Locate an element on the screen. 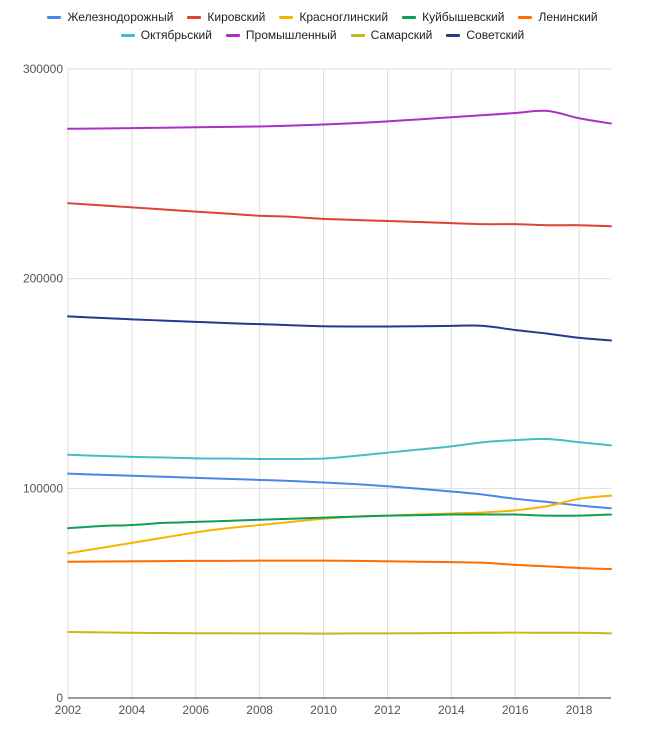  x-tick-label: 2004 is located at coordinates (132, 710).